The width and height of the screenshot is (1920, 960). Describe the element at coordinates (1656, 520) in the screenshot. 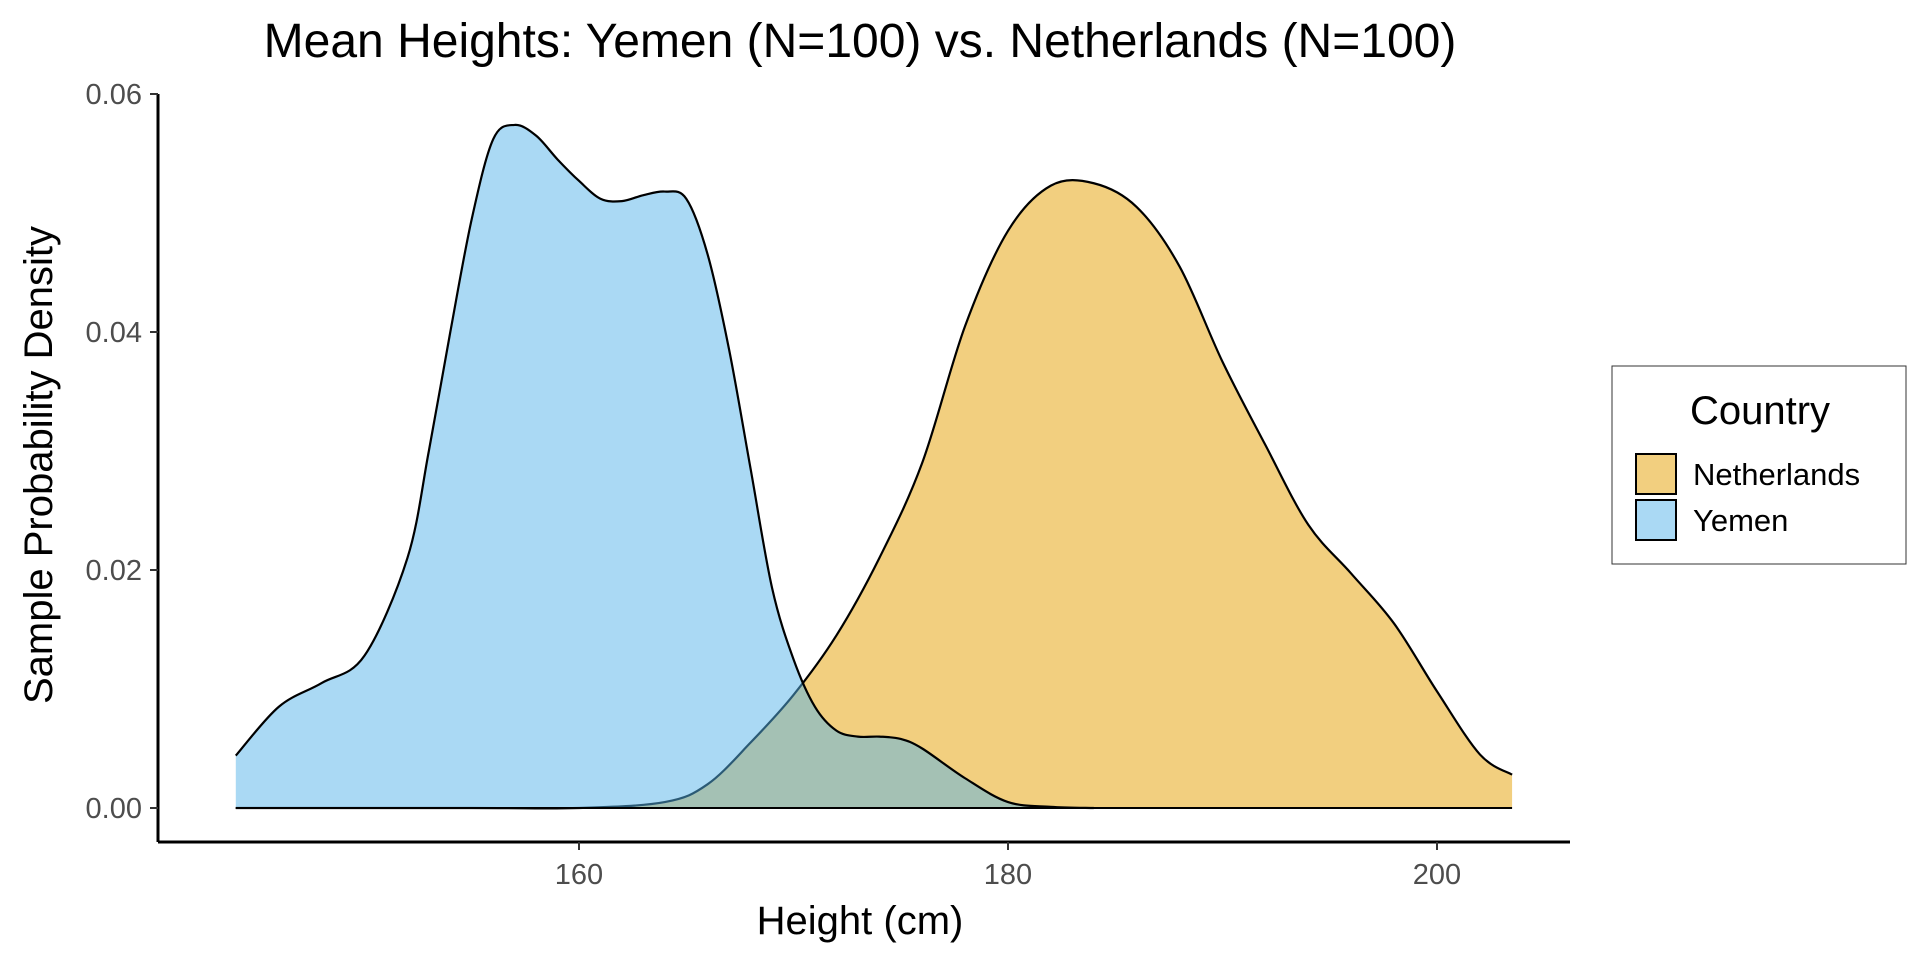

I see `legend-key-yemen` at that location.